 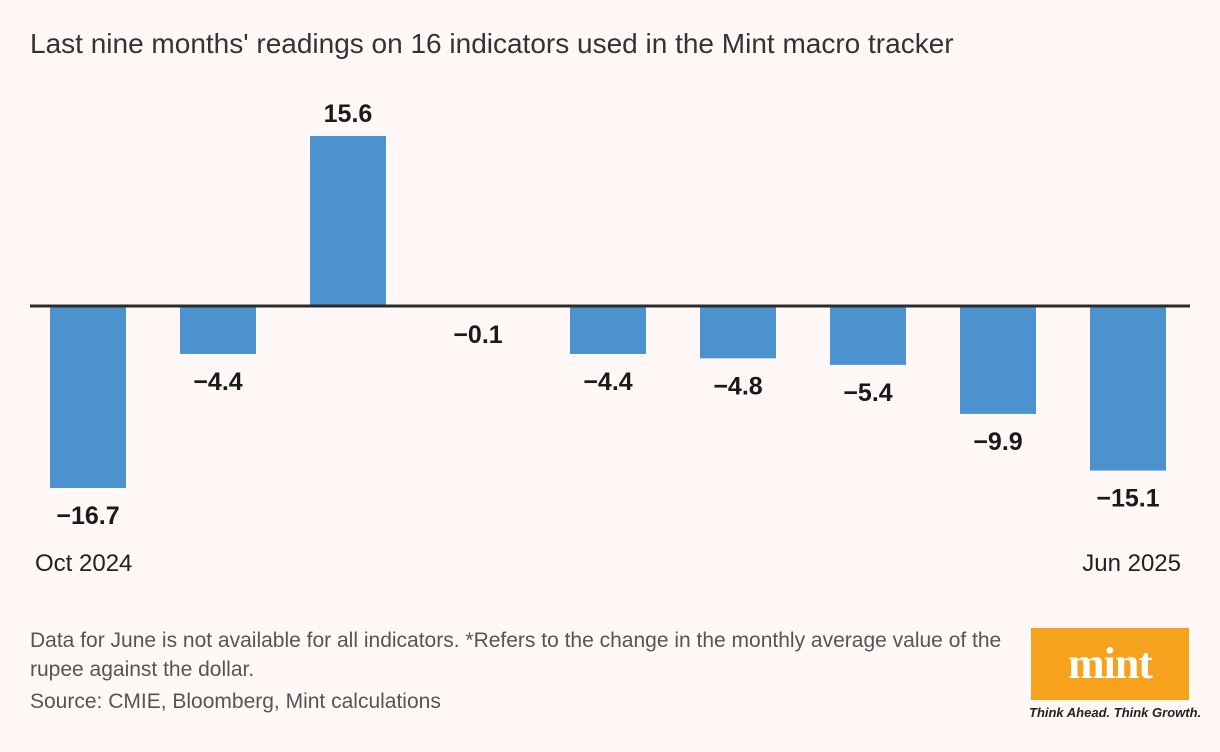 What do you see at coordinates (217, 382) in the screenshot?
I see `bar-value-label-2: −4.4` at bounding box center [217, 382].